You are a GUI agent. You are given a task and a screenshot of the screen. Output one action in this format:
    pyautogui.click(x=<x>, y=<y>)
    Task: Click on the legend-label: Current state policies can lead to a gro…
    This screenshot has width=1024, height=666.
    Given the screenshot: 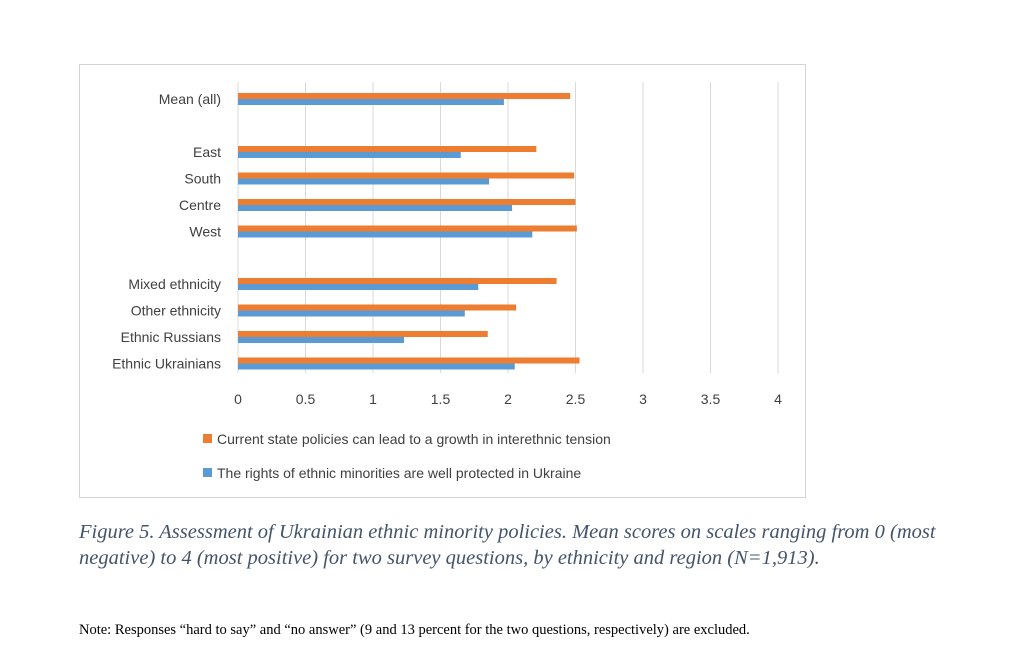 What is the action you would take?
    pyautogui.click(x=414, y=439)
    